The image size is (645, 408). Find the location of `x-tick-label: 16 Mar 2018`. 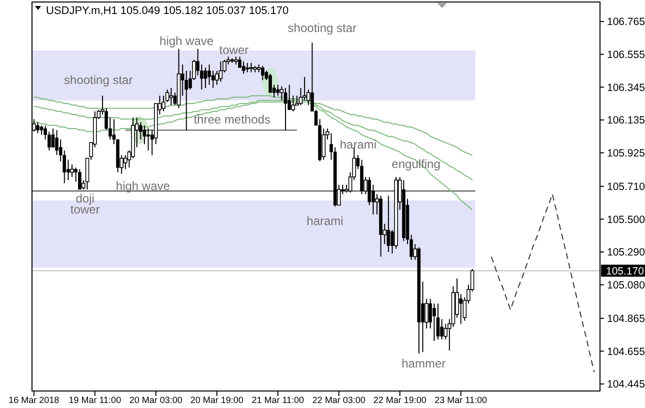

x-tick-label: 16 Mar 2018 is located at coordinates (34, 400).